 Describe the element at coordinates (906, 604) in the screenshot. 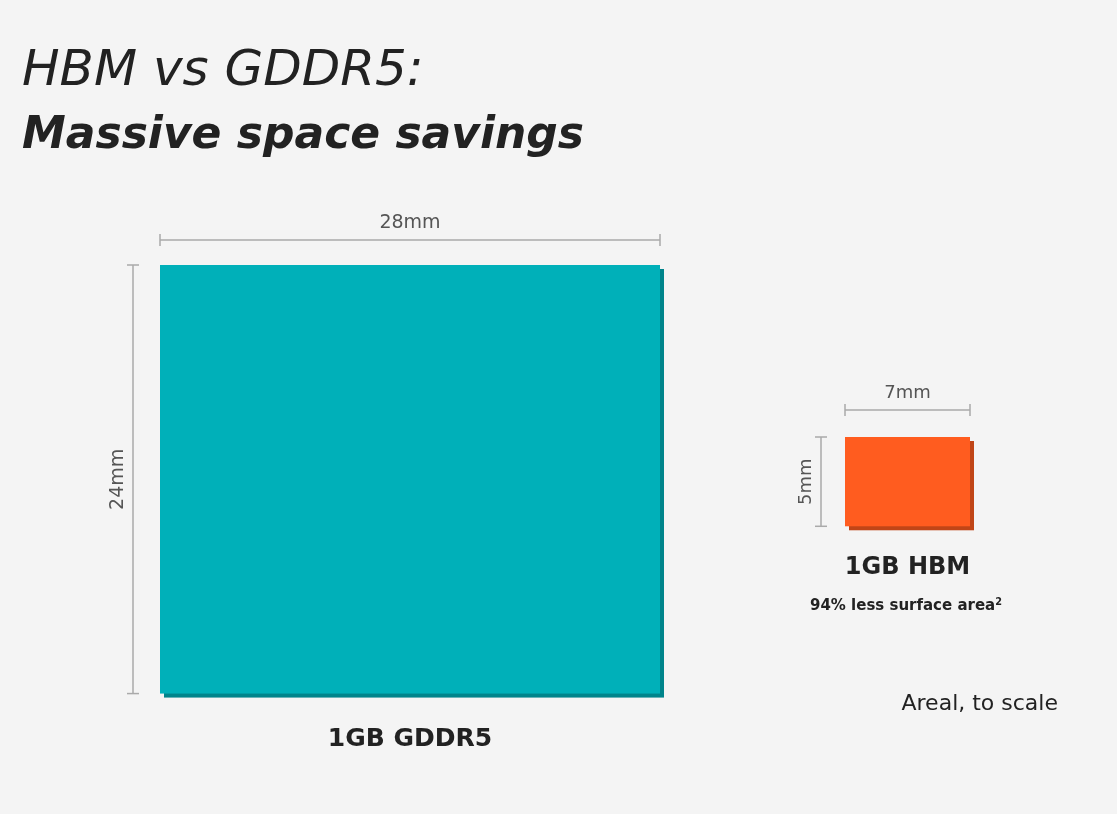

I see `text: 94% less surface area$^{2}$` at that location.